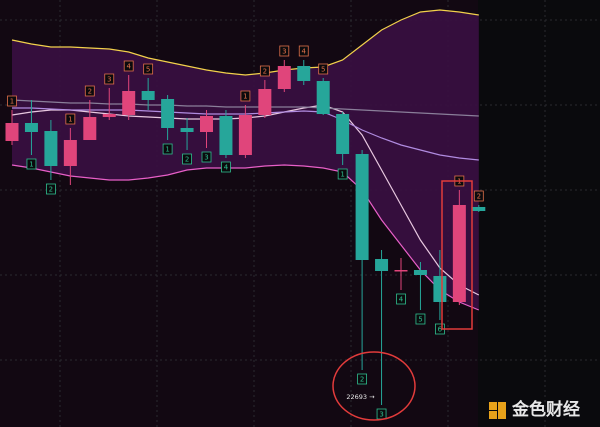 The image size is (600, 427). What do you see at coordinates (374, 386) in the screenshot?
I see `highlight-circle` at bounding box center [374, 386].